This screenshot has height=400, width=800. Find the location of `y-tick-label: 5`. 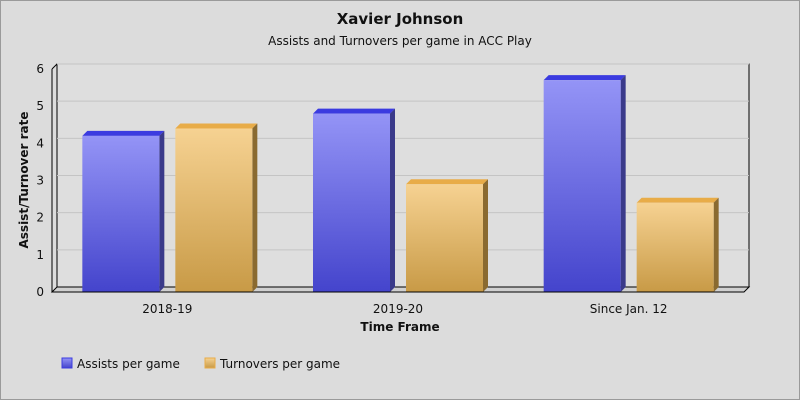

y-tick-label: 5 is located at coordinates (40, 106).